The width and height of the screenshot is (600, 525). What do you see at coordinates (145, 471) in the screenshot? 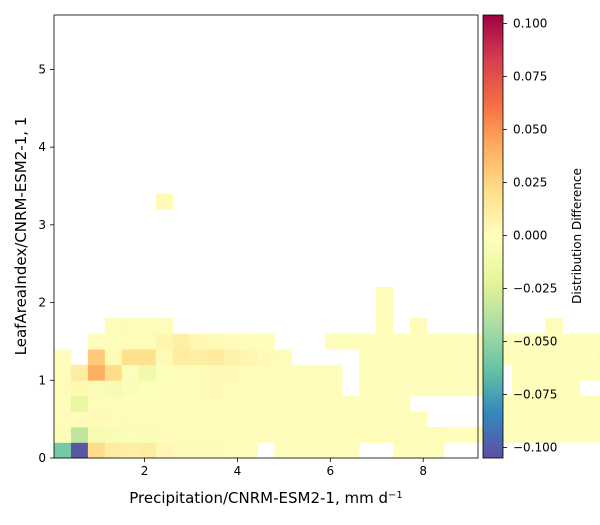
I see `x-tick-label: 2` at bounding box center [145, 471].